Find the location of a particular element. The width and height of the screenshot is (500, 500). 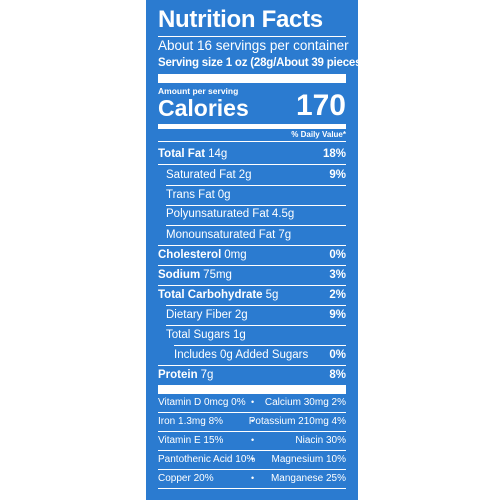

nutrient-row-saturated-fat: Saturated Fat 2g 9% is located at coordinates (252, 175).